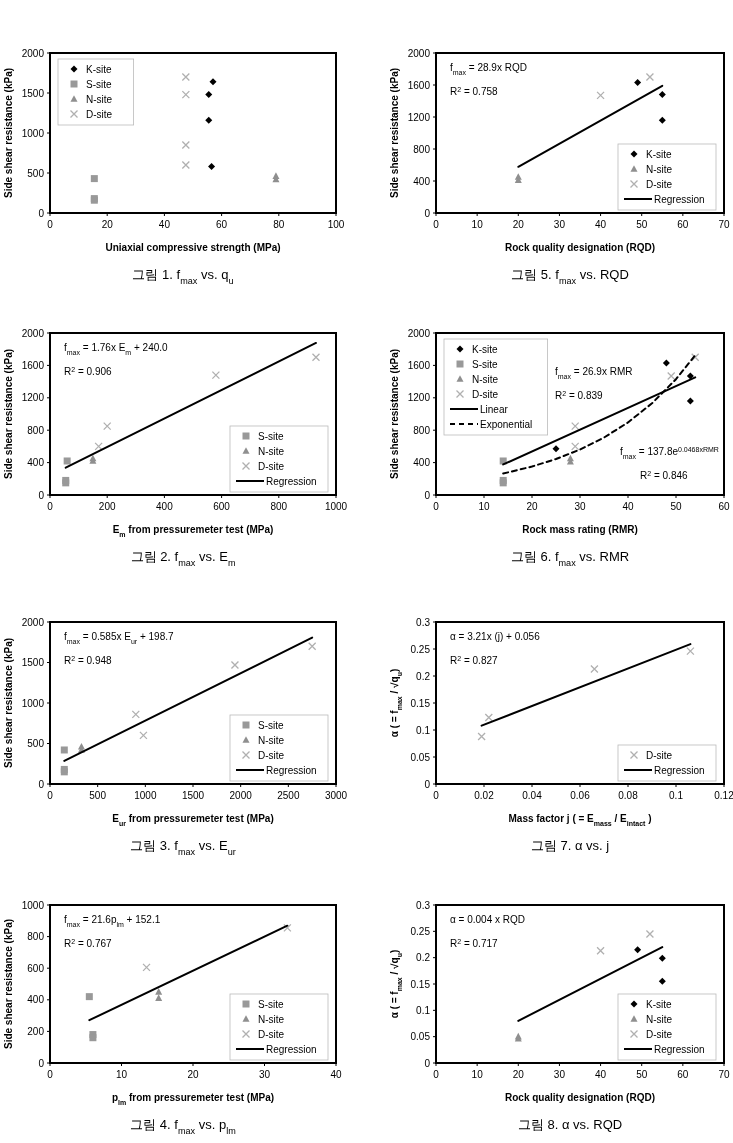 Image resolution: width=733 pixels, height=1143 pixels. Describe the element at coordinates (488, 69) in the screenshot. I see `annotation: f$_{max}$ = 28.9x RQD` at that location.